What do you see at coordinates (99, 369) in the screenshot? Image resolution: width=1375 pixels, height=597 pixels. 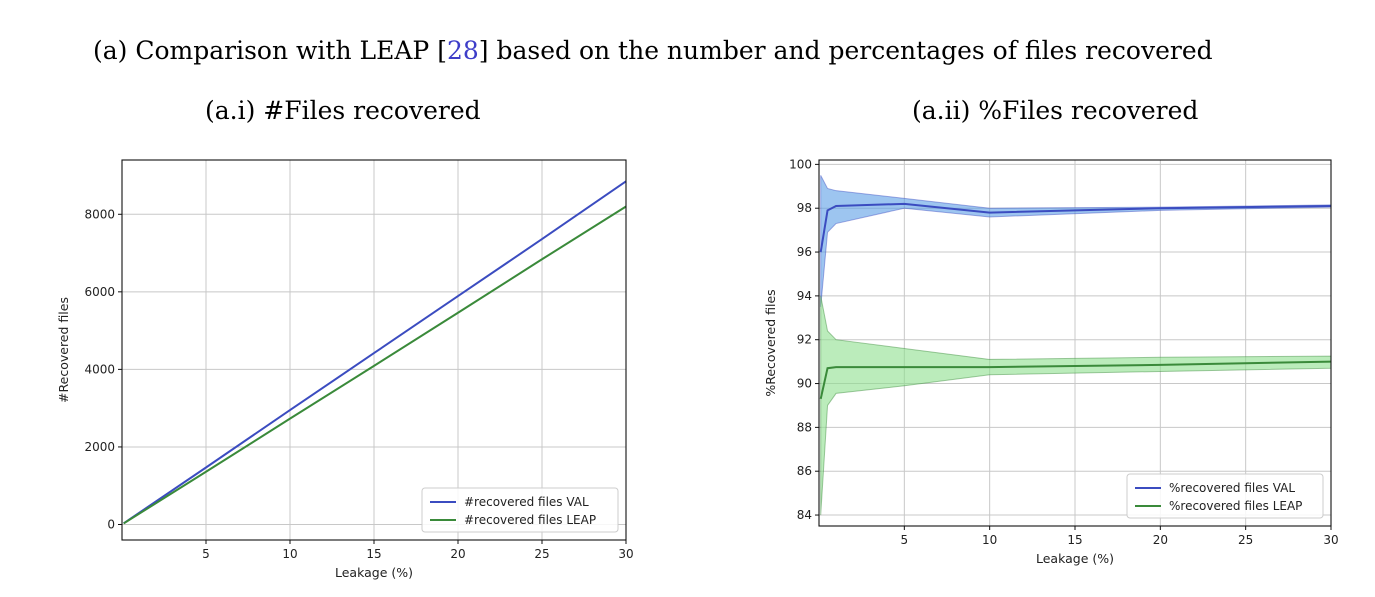 I see `y-tick-label: 4000` at bounding box center [99, 369].